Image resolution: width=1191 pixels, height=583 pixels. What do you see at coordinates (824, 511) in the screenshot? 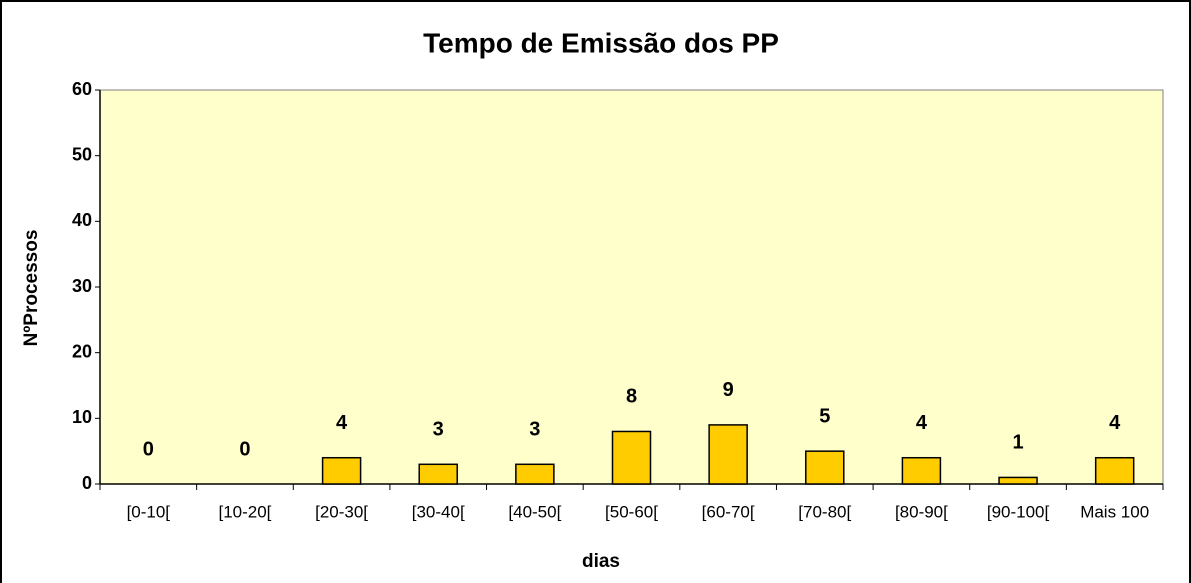
I see `x-tick-label: [70-80[` at bounding box center [824, 511].